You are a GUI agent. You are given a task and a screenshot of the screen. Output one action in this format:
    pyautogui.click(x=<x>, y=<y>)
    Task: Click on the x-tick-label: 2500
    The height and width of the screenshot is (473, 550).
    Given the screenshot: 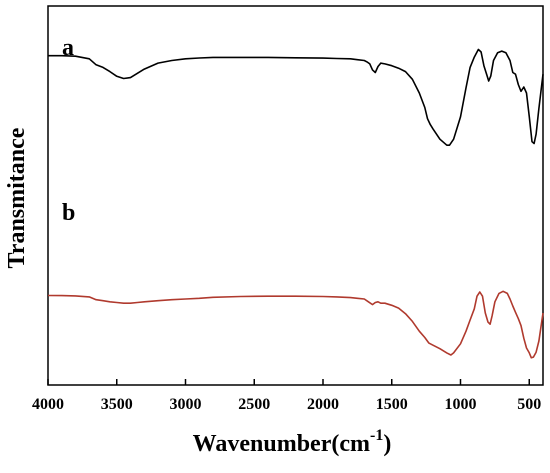 What is the action you would take?
    pyautogui.click(x=254, y=404)
    